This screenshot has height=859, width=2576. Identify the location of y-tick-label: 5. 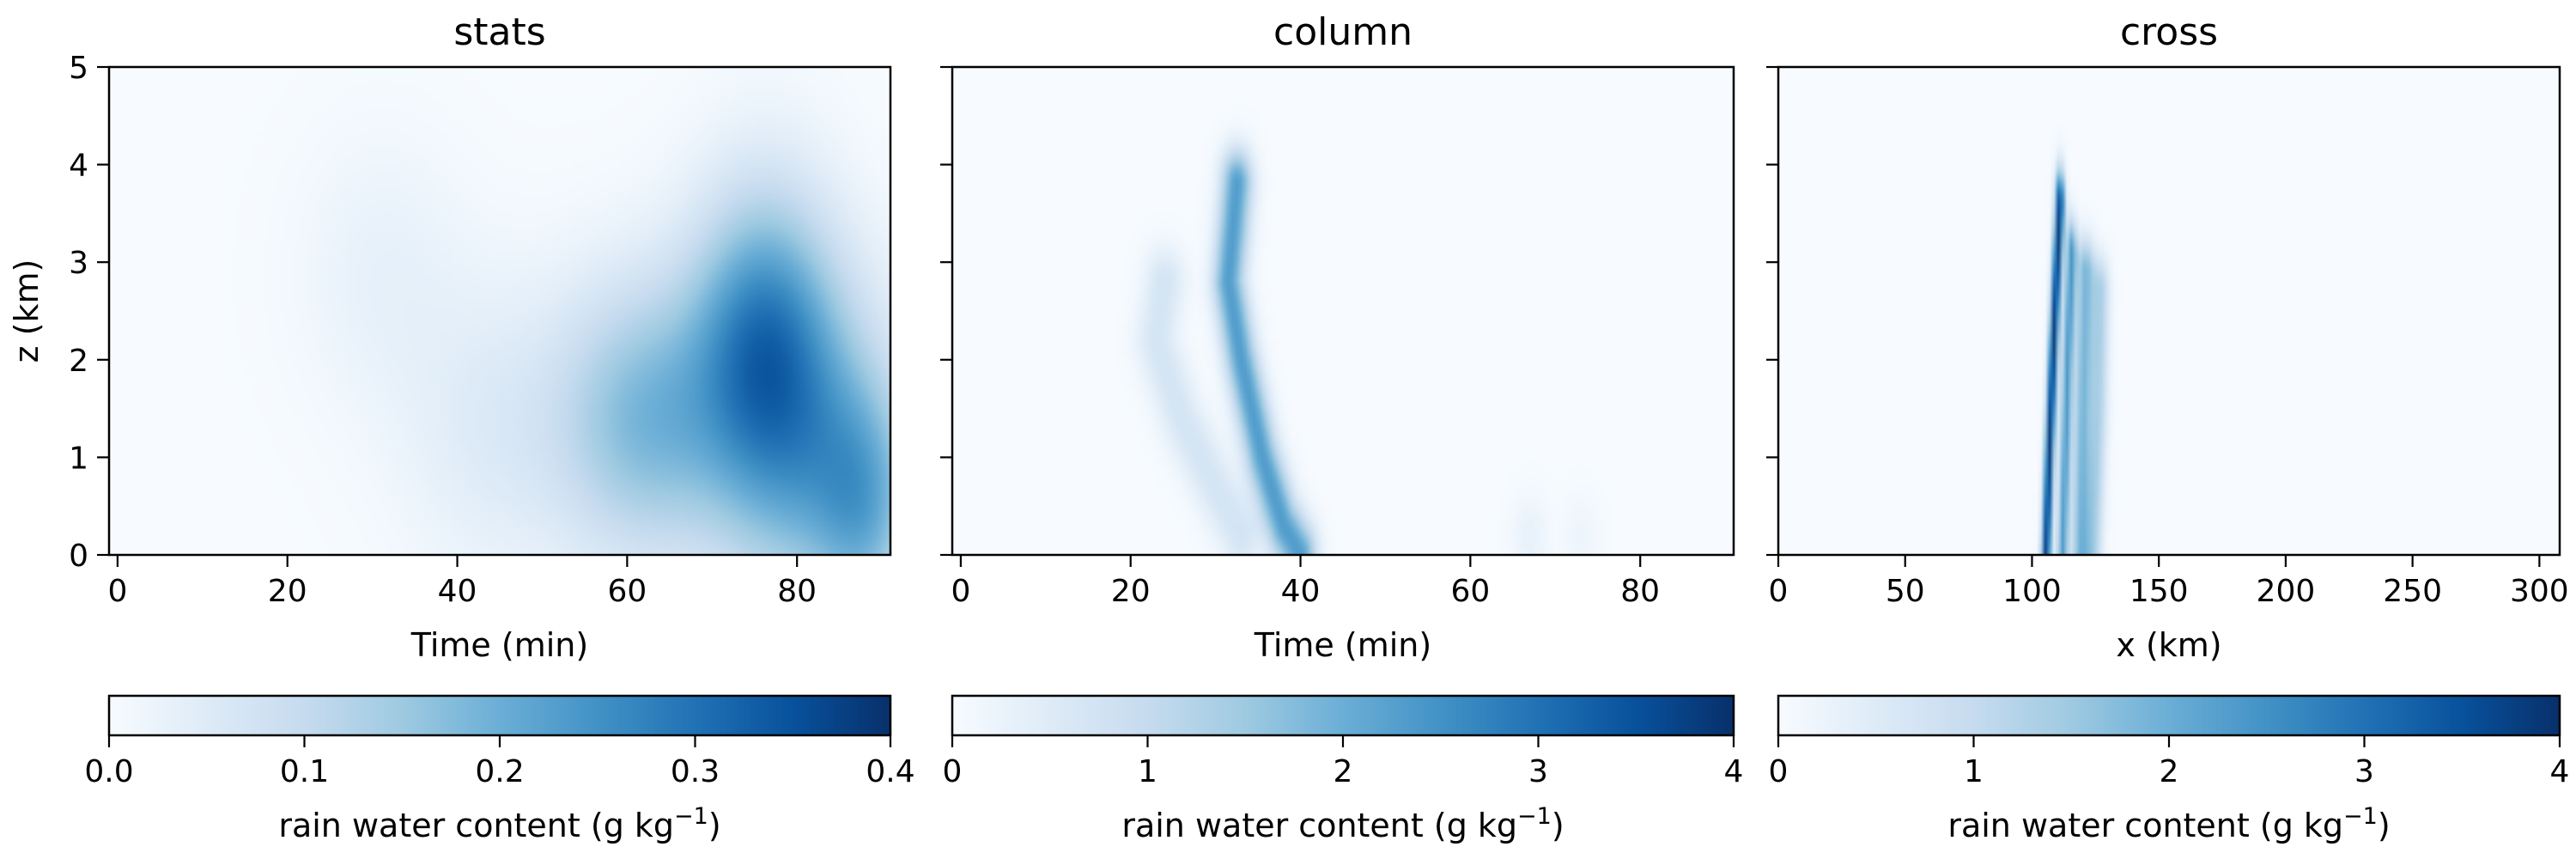
(78, 68).